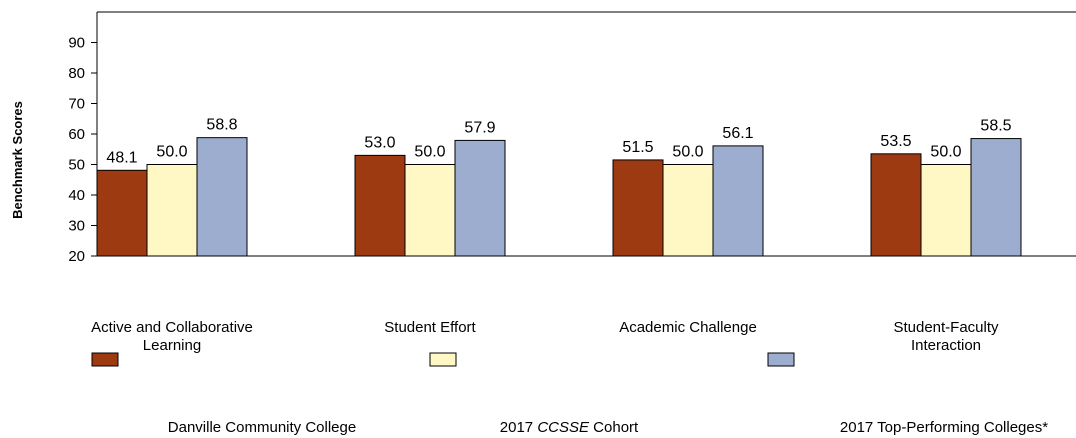 Image resolution: width=1076 pixels, height=438 pixels. What do you see at coordinates (946, 327) in the screenshot?
I see `category-label: Student-Faculty` at bounding box center [946, 327].